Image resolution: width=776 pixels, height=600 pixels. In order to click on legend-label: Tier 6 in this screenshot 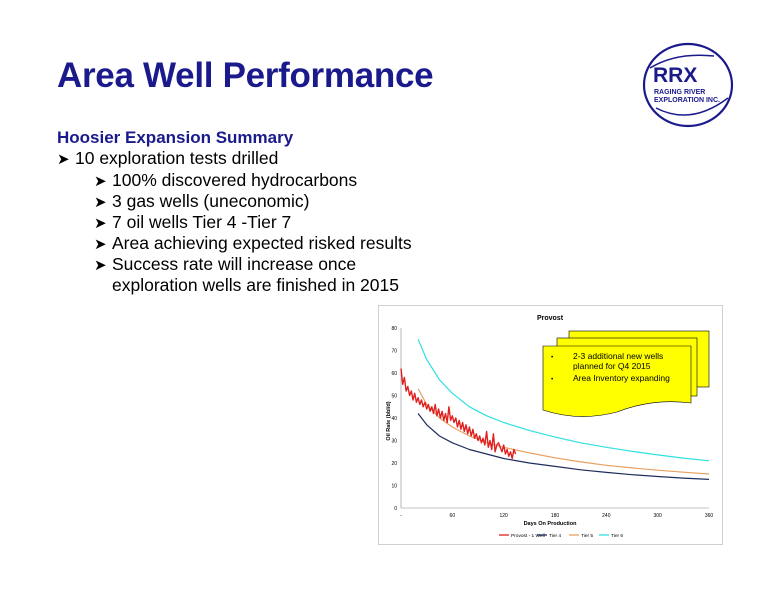, I will do `click(617, 536)`.